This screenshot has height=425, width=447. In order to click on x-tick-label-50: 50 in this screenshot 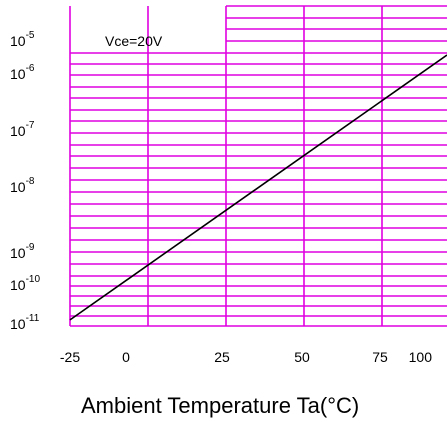, I will do `click(302, 357)`.